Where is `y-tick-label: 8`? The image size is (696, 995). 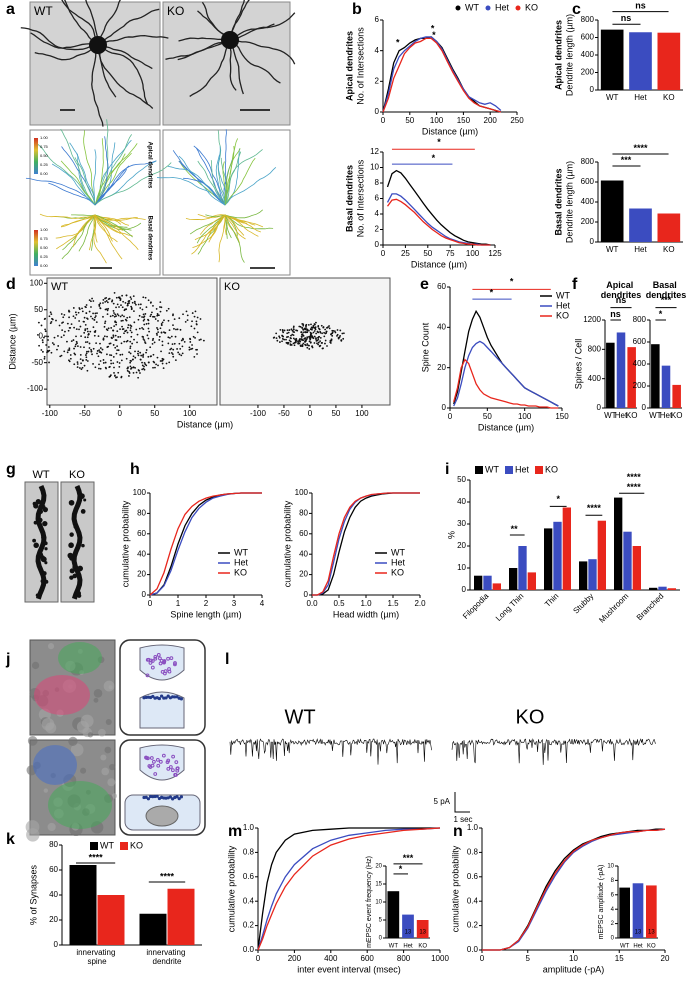 y-tick-label: 8 is located at coordinates (613, 881).